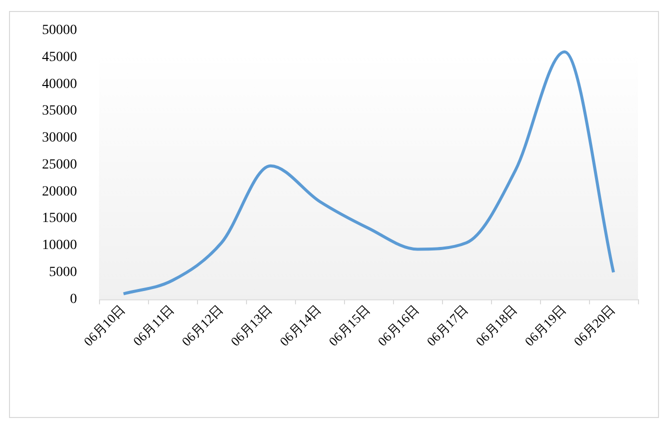 The image size is (668, 428). Describe the element at coordinates (398, 326) in the screenshot. I see `x-tick-label: 06月16日` at that location.